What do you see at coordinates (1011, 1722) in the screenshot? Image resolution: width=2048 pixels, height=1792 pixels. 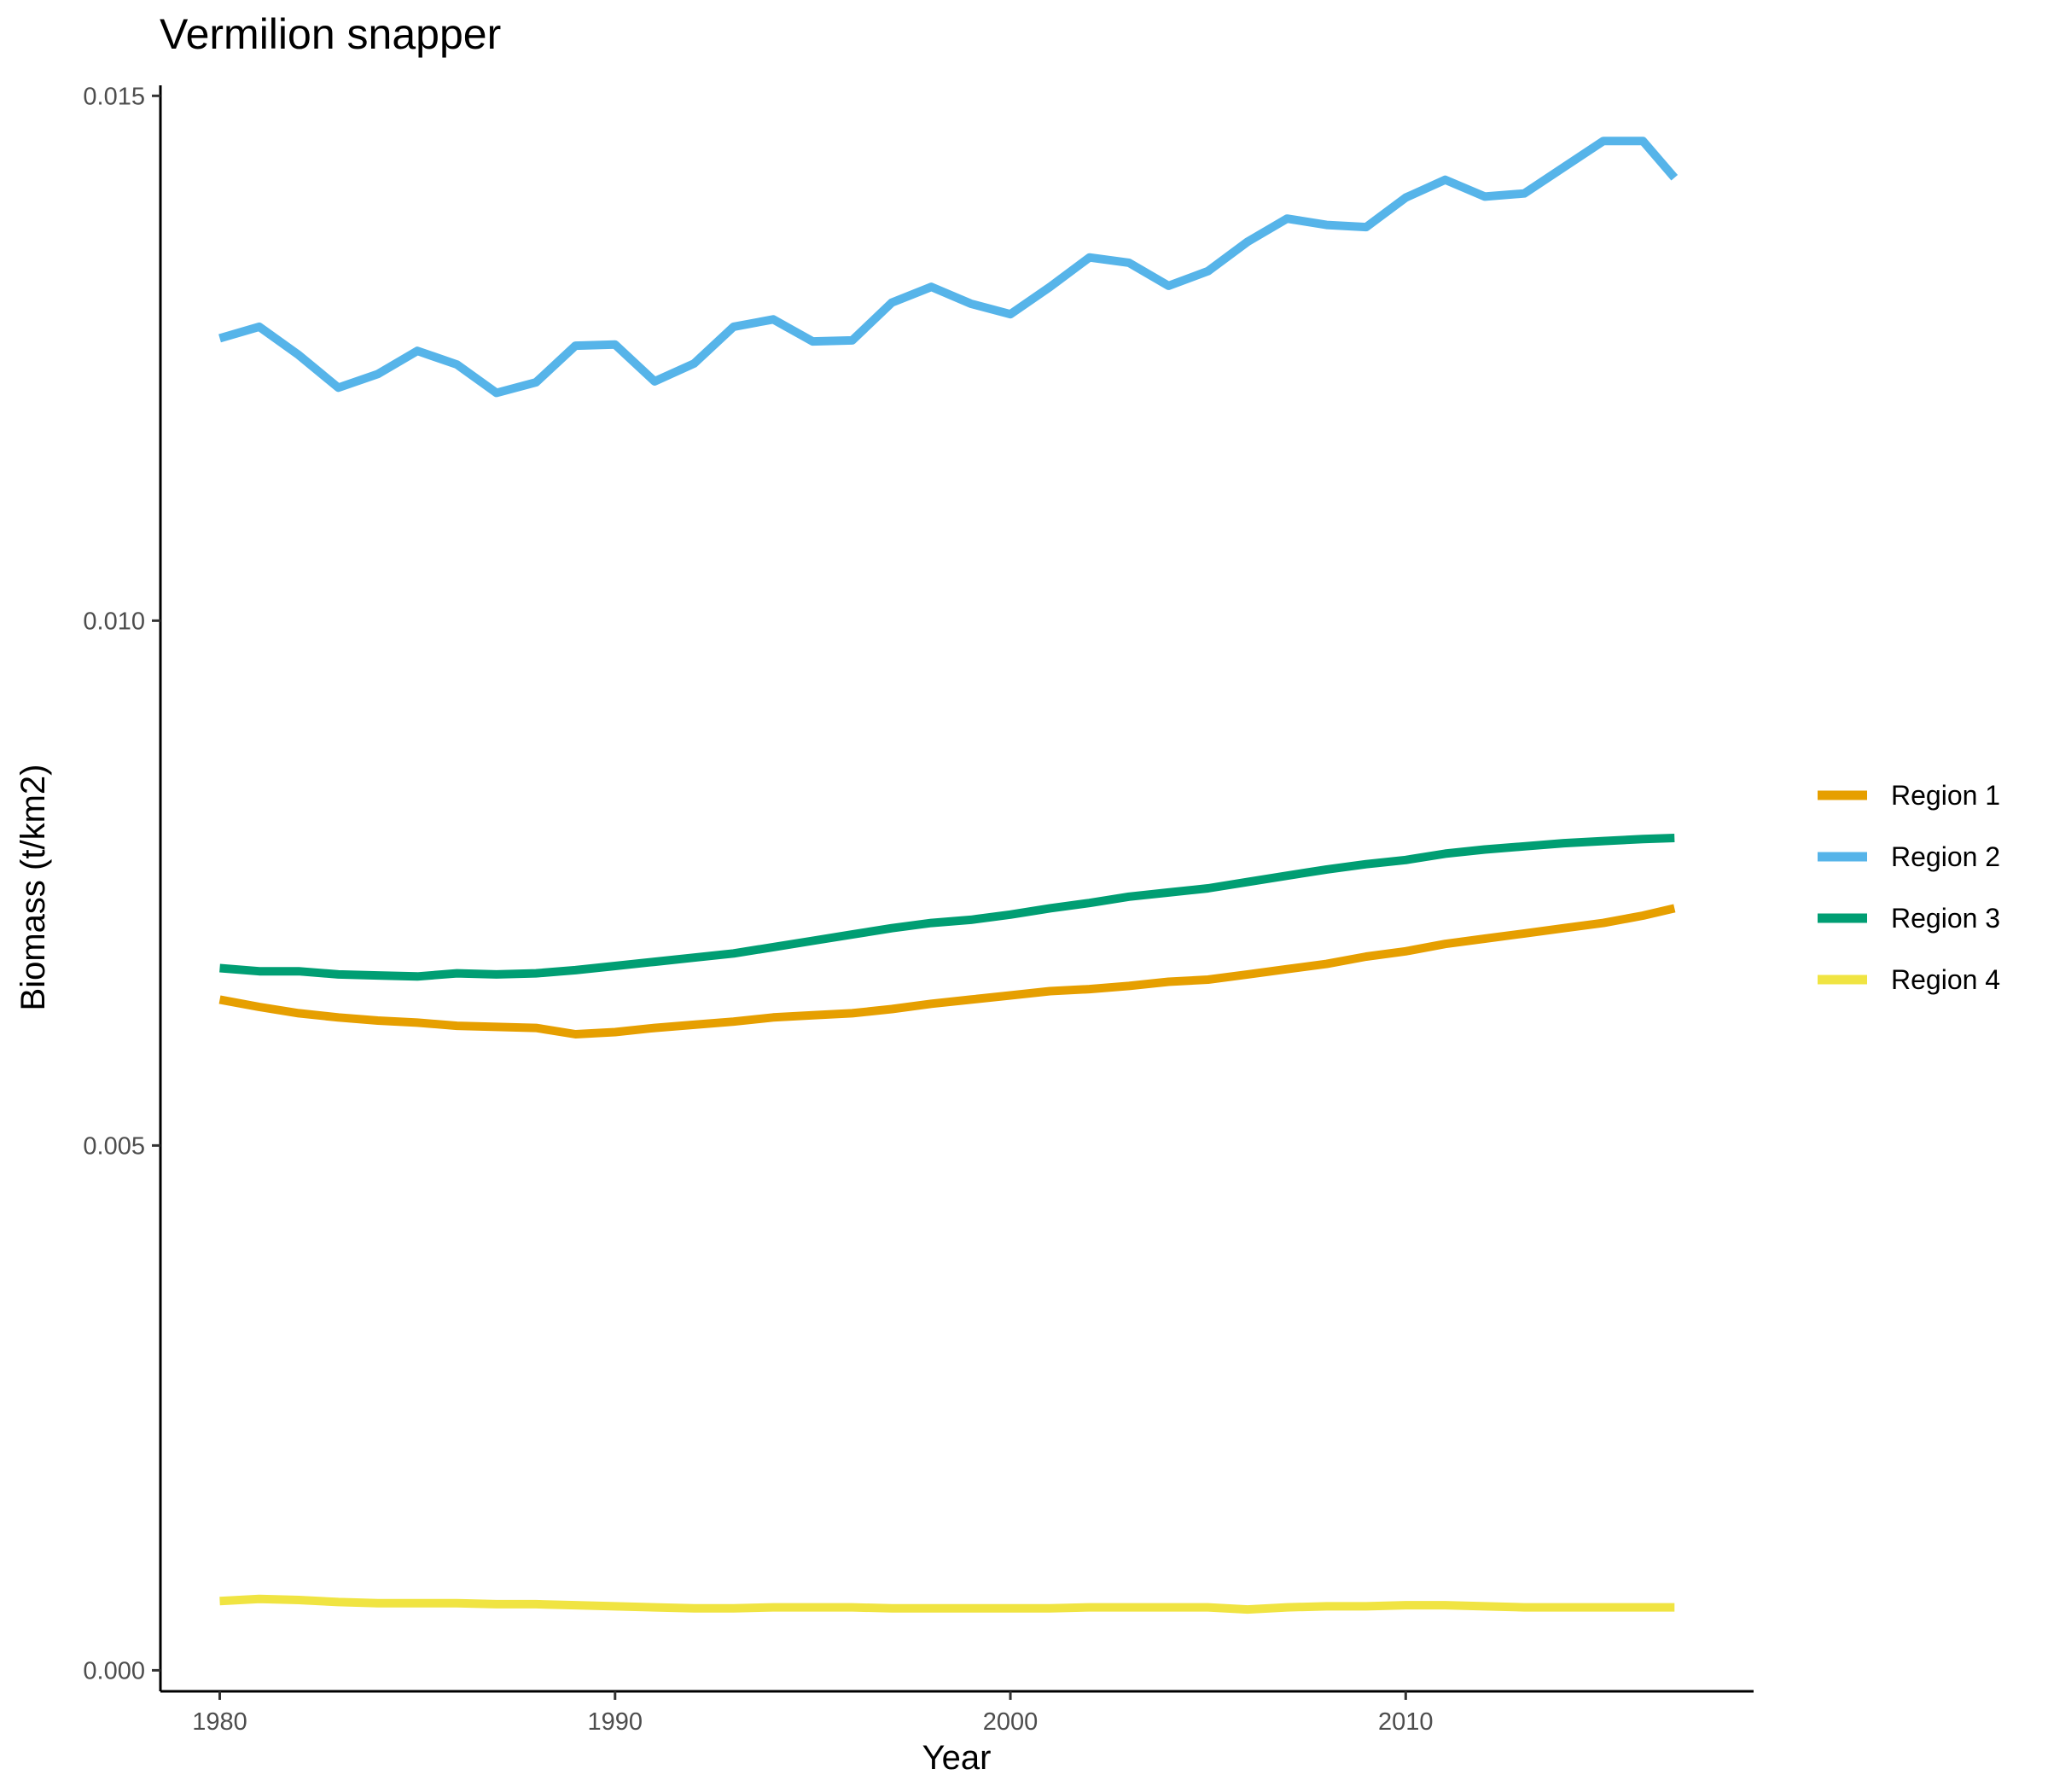 I see `x-tick-label: 2000` at bounding box center [1011, 1722].